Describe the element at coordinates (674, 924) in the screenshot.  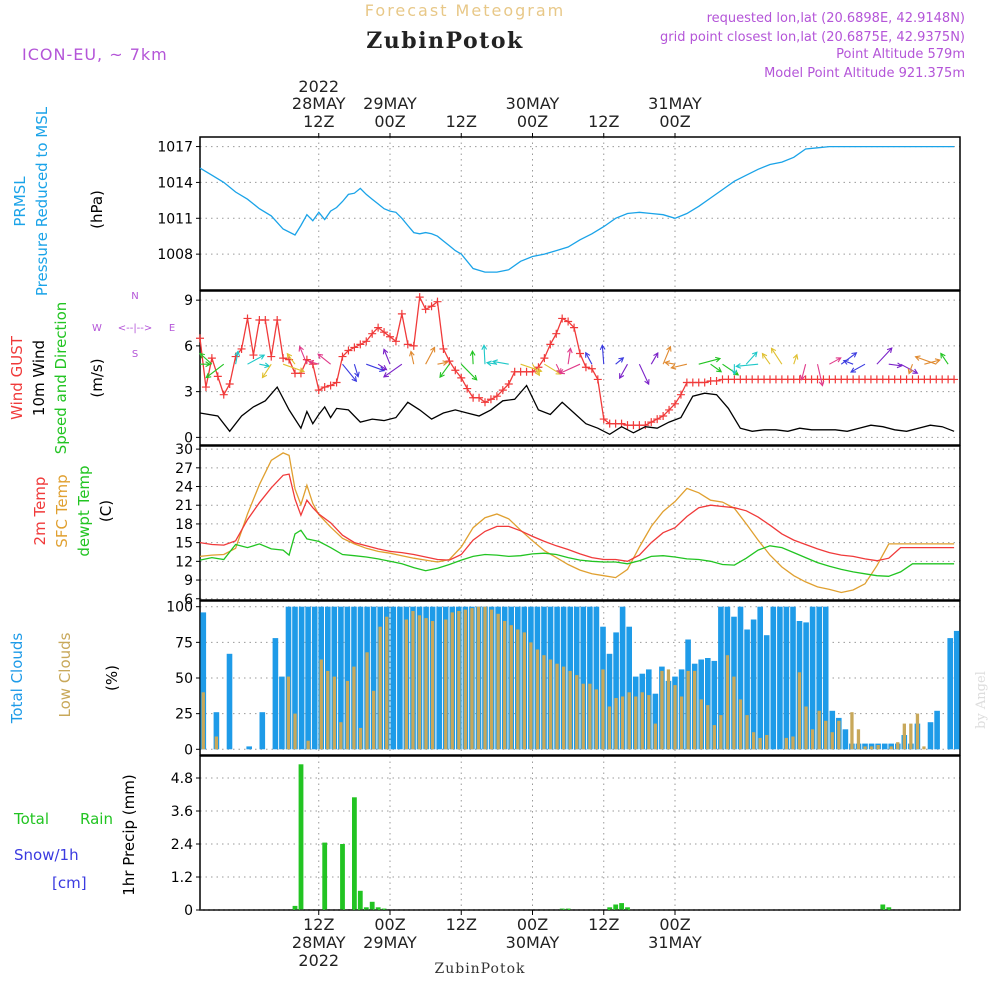
I see `time-label-bottom: 00Z` at that location.